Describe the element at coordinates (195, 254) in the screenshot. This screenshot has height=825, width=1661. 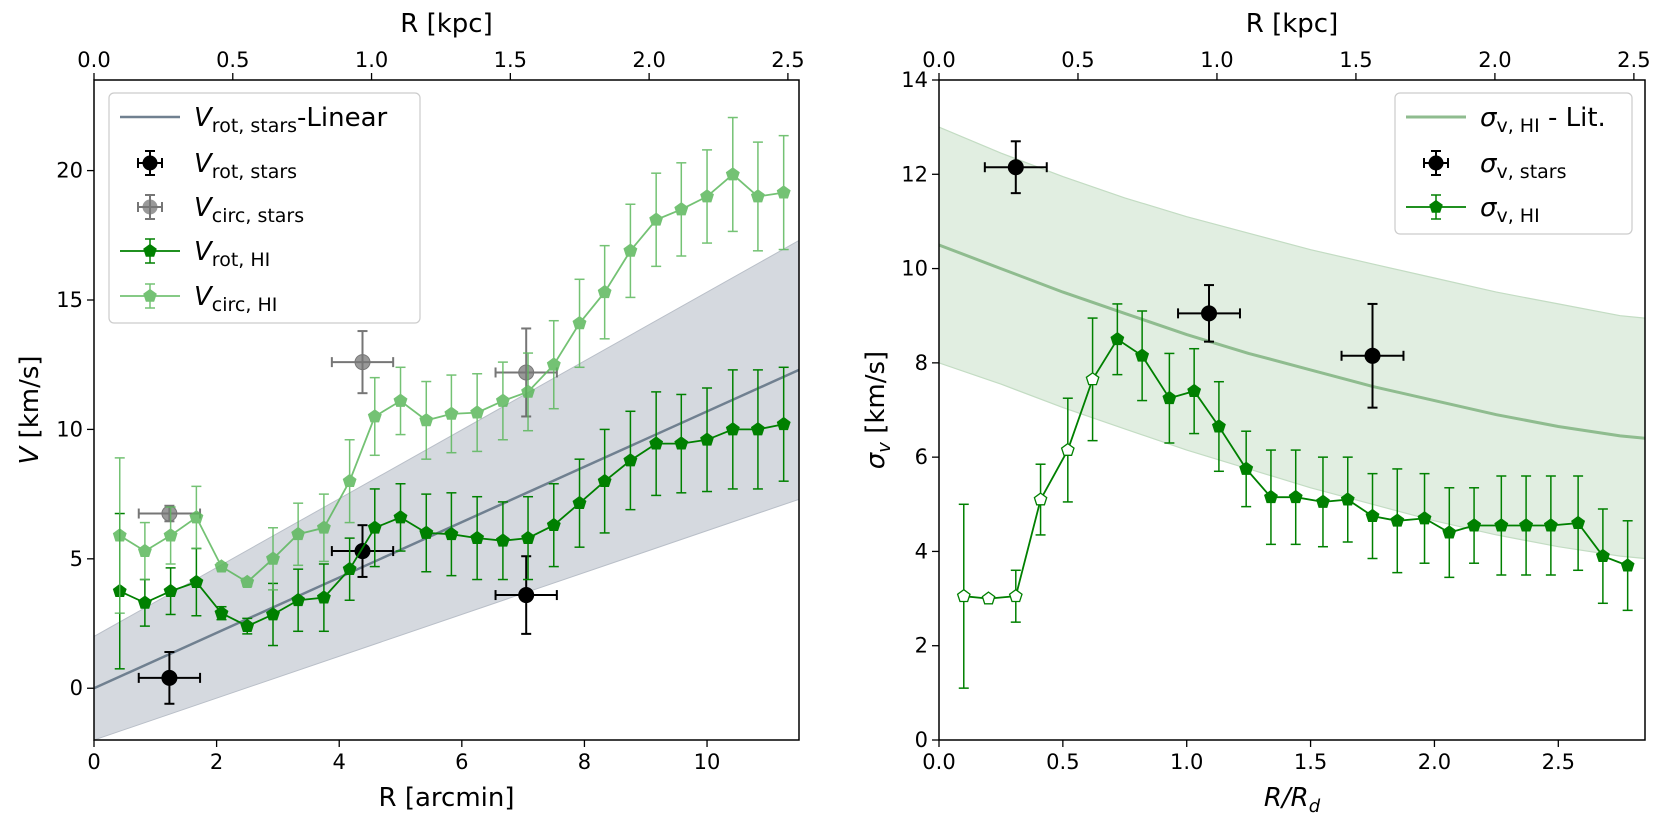
I see `legend-entry: Vrot, HI` at that location.